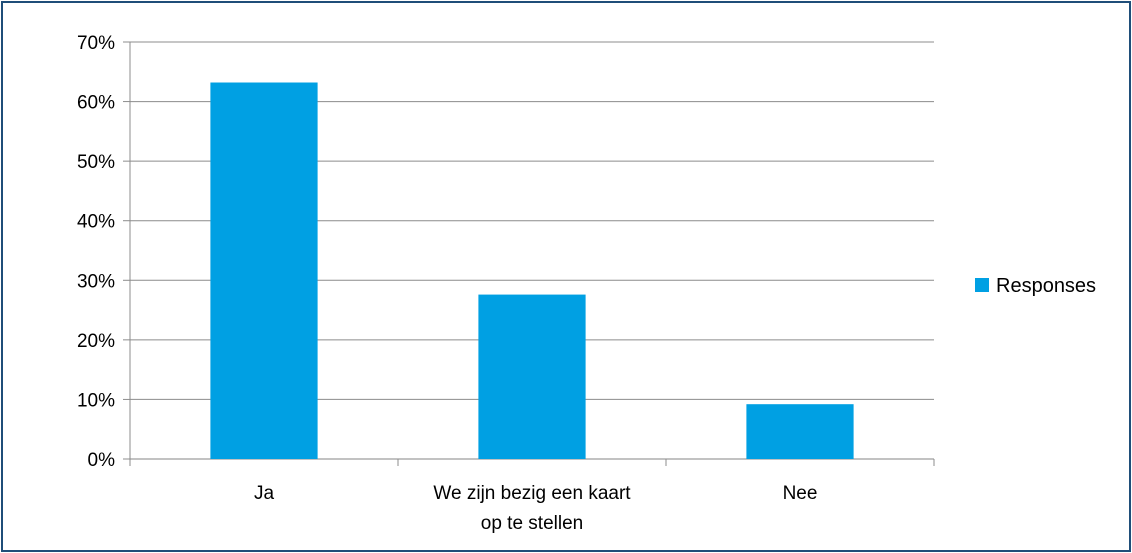 This screenshot has width=1132, height=553. What do you see at coordinates (96, 162) in the screenshot?
I see `y-tick-label: 50%` at bounding box center [96, 162].